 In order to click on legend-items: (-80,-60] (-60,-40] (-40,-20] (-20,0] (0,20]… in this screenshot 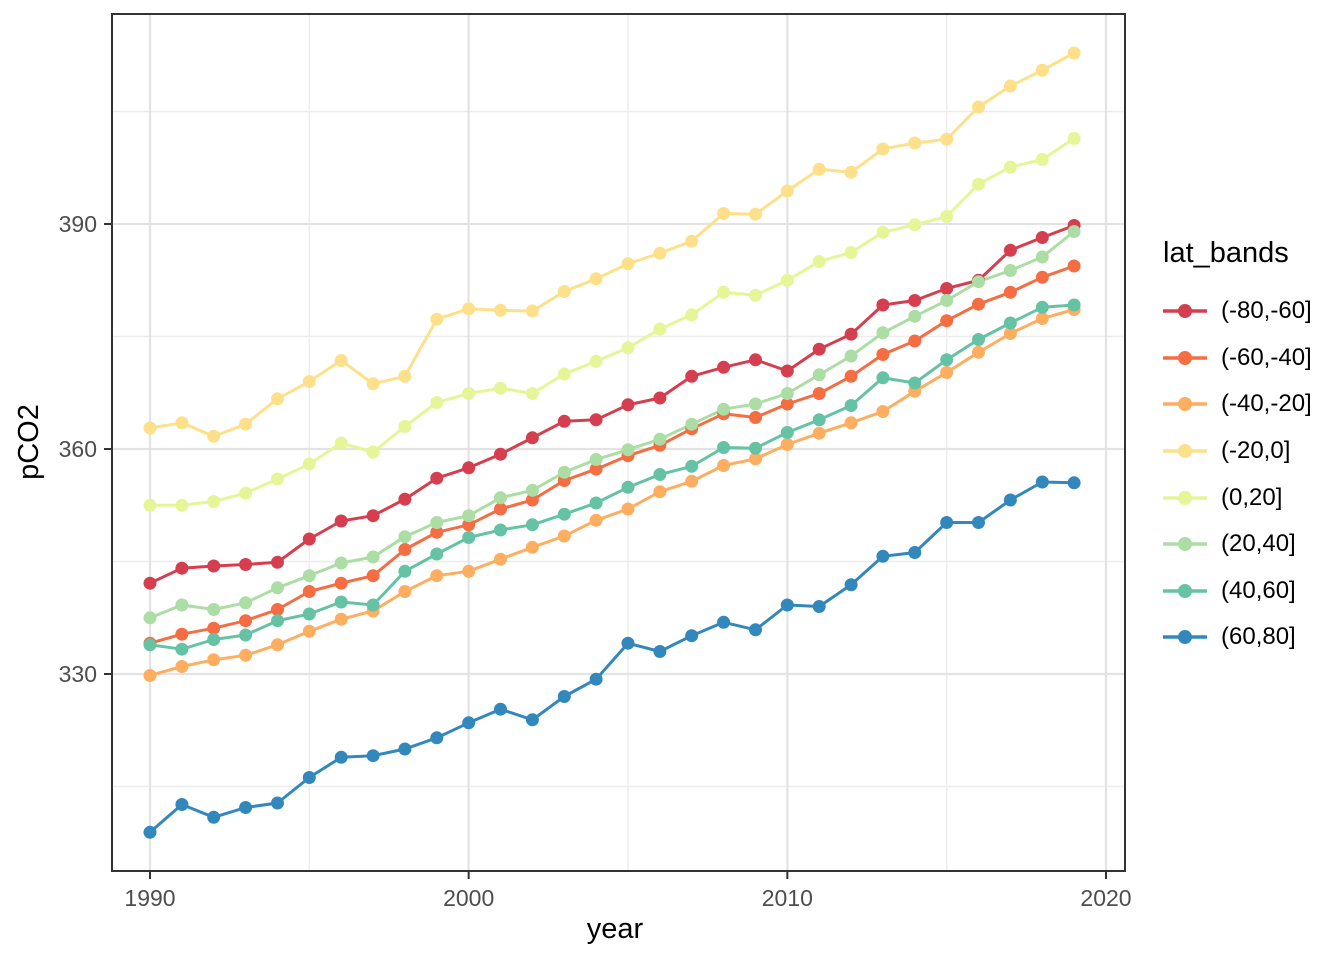, I will do `click(1252, 474)`.